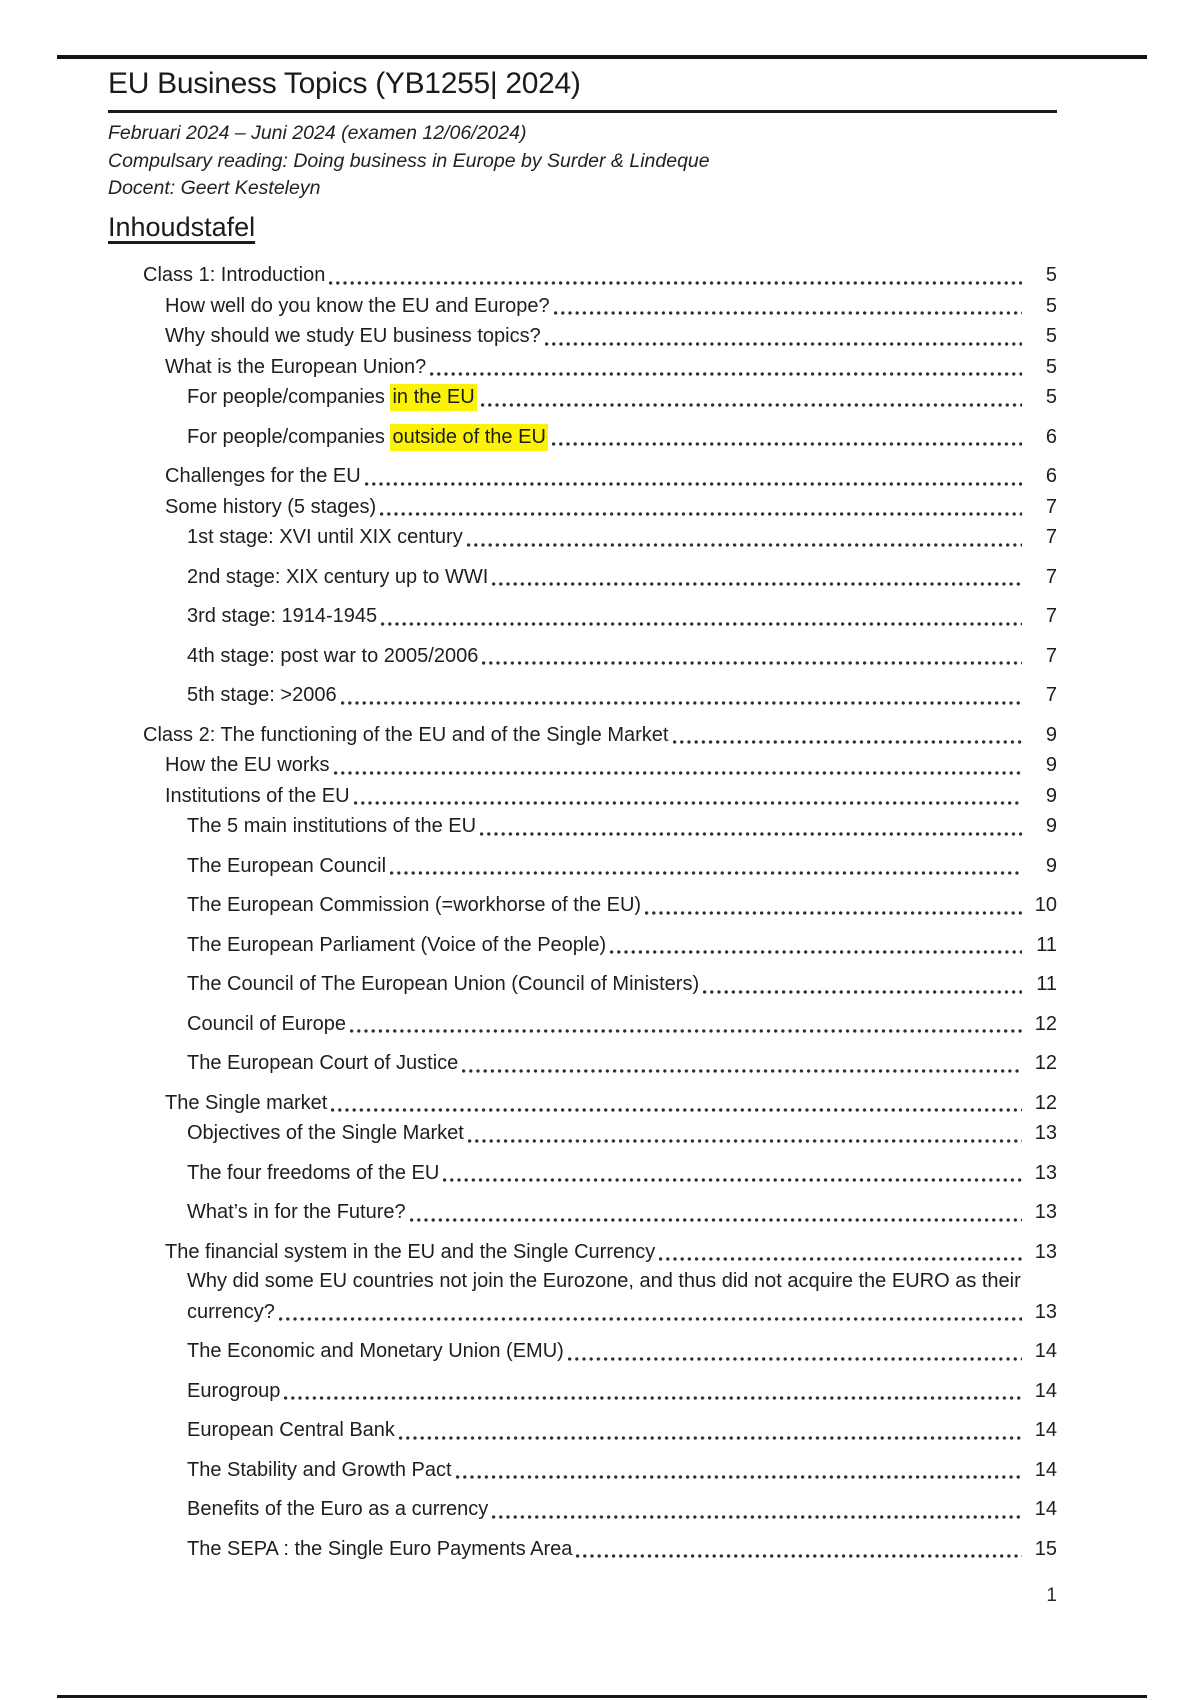 This screenshot has width=1200, height=1700. What do you see at coordinates (271, 506) in the screenshot?
I see `toc-entry-text: Some history (5 stages)` at bounding box center [271, 506].